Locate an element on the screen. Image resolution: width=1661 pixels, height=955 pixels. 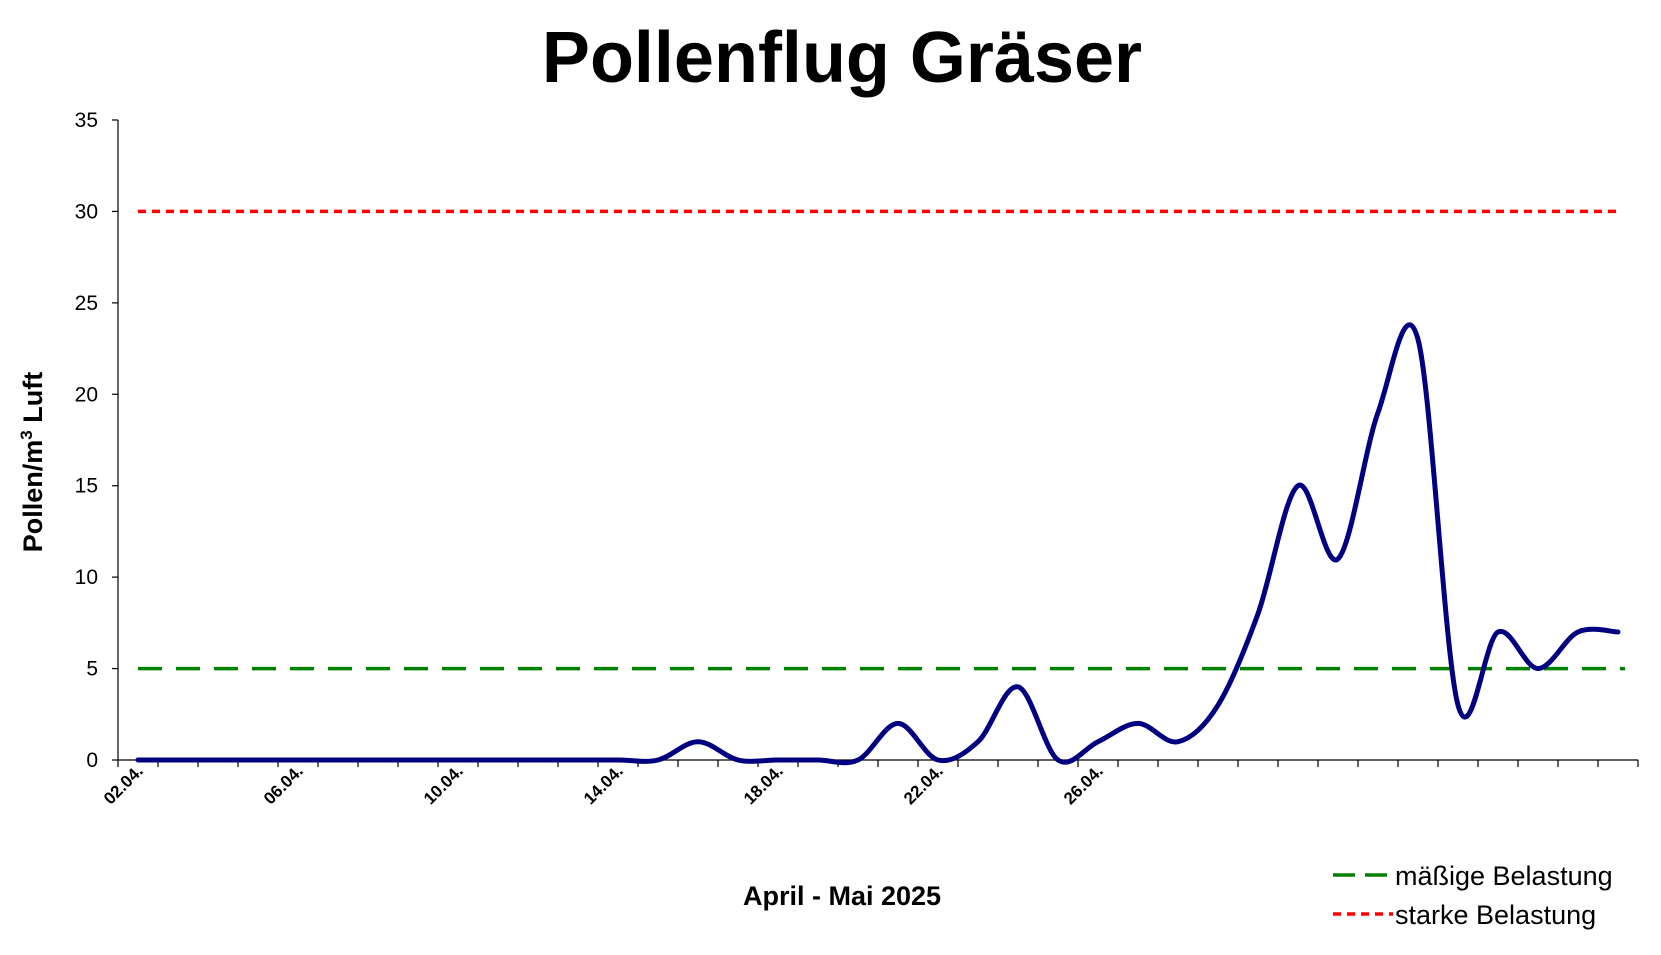
y-tick-label: 35 is located at coordinates (86, 120).